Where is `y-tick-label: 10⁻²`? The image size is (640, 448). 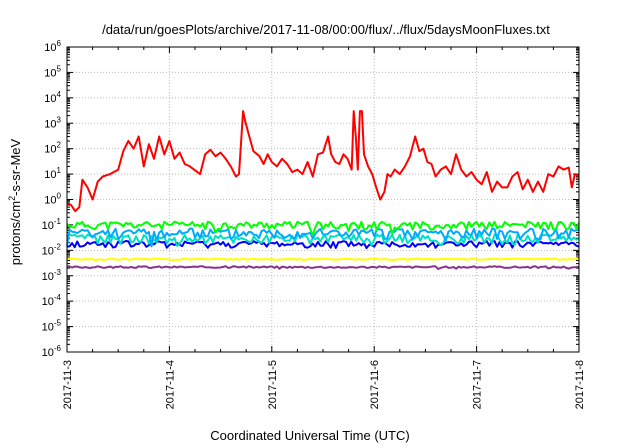
y-tick-label: 10⁻² is located at coordinates (52, 249).